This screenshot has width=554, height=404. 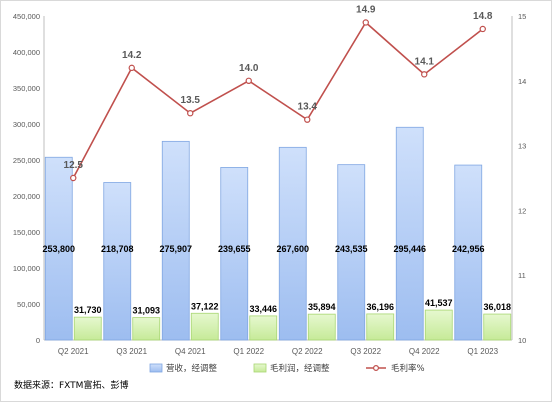 I want to click on y-left-tick-label: 350,000, so click(x=26, y=88).